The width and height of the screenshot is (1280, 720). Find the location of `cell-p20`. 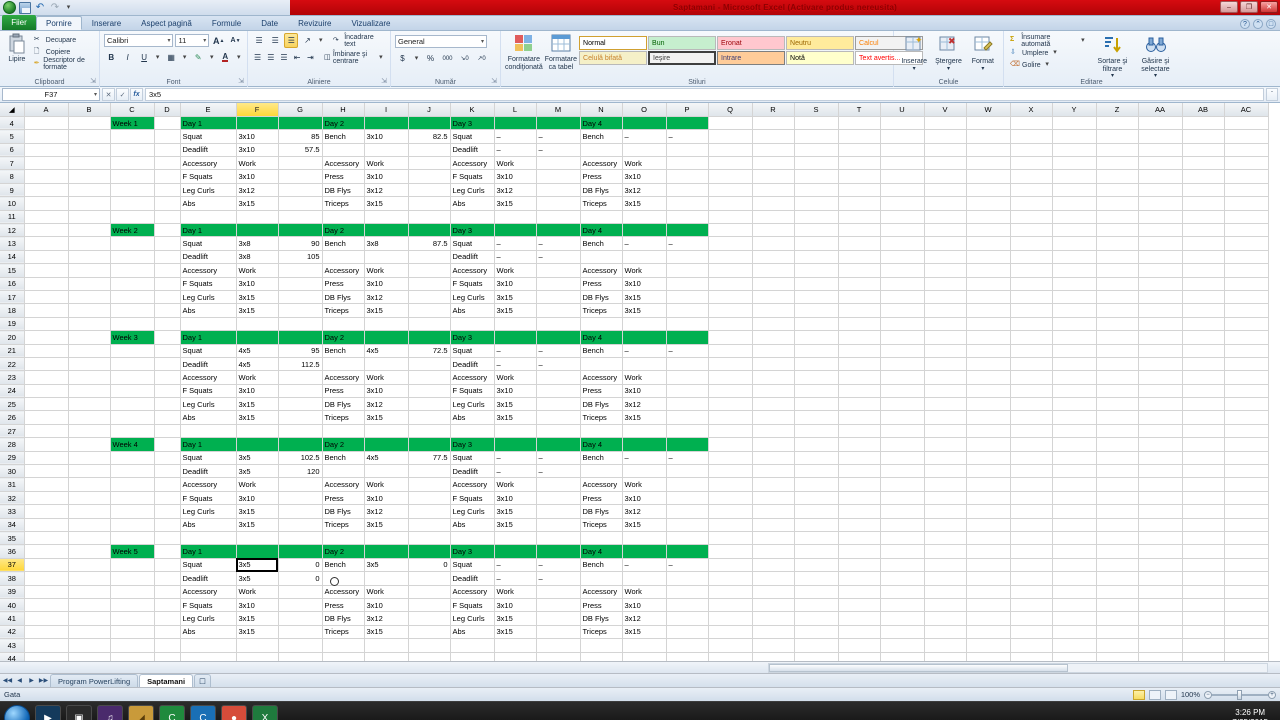

cell-p20 is located at coordinates (687, 337).